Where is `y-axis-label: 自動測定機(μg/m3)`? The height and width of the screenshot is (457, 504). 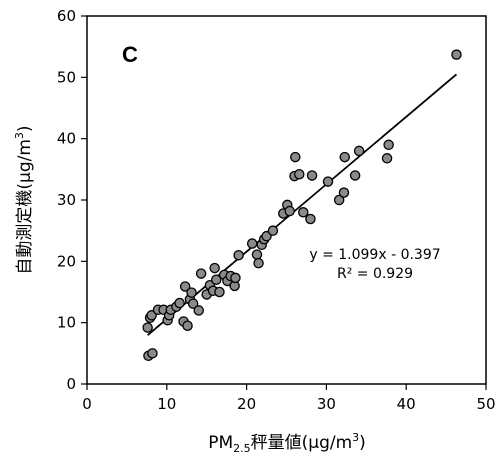 y-axis-label: 自動測定機(μg/m3) is located at coordinates (24, 199).